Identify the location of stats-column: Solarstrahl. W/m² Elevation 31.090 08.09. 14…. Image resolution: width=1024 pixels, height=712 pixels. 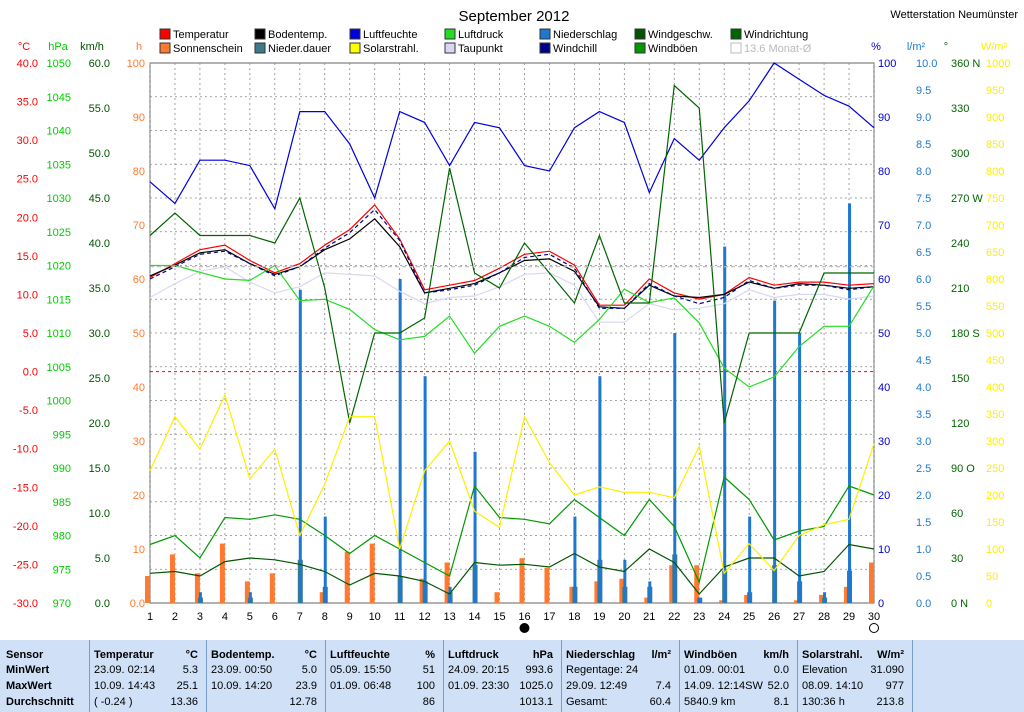
(855, 676).